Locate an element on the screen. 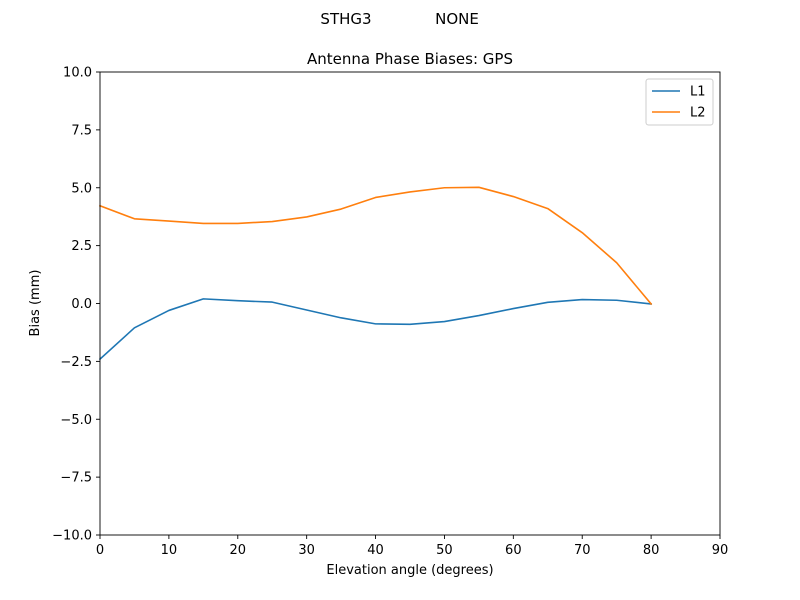  x-tick-label: 20 is located at coordinates (238, 550).